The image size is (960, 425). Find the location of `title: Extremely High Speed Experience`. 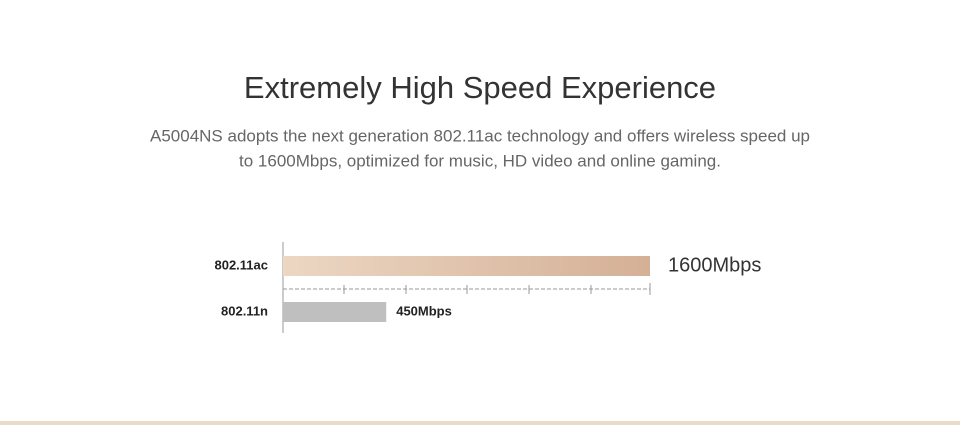

title: Extremely High Speed Experience is located at coordinates (480, 87).